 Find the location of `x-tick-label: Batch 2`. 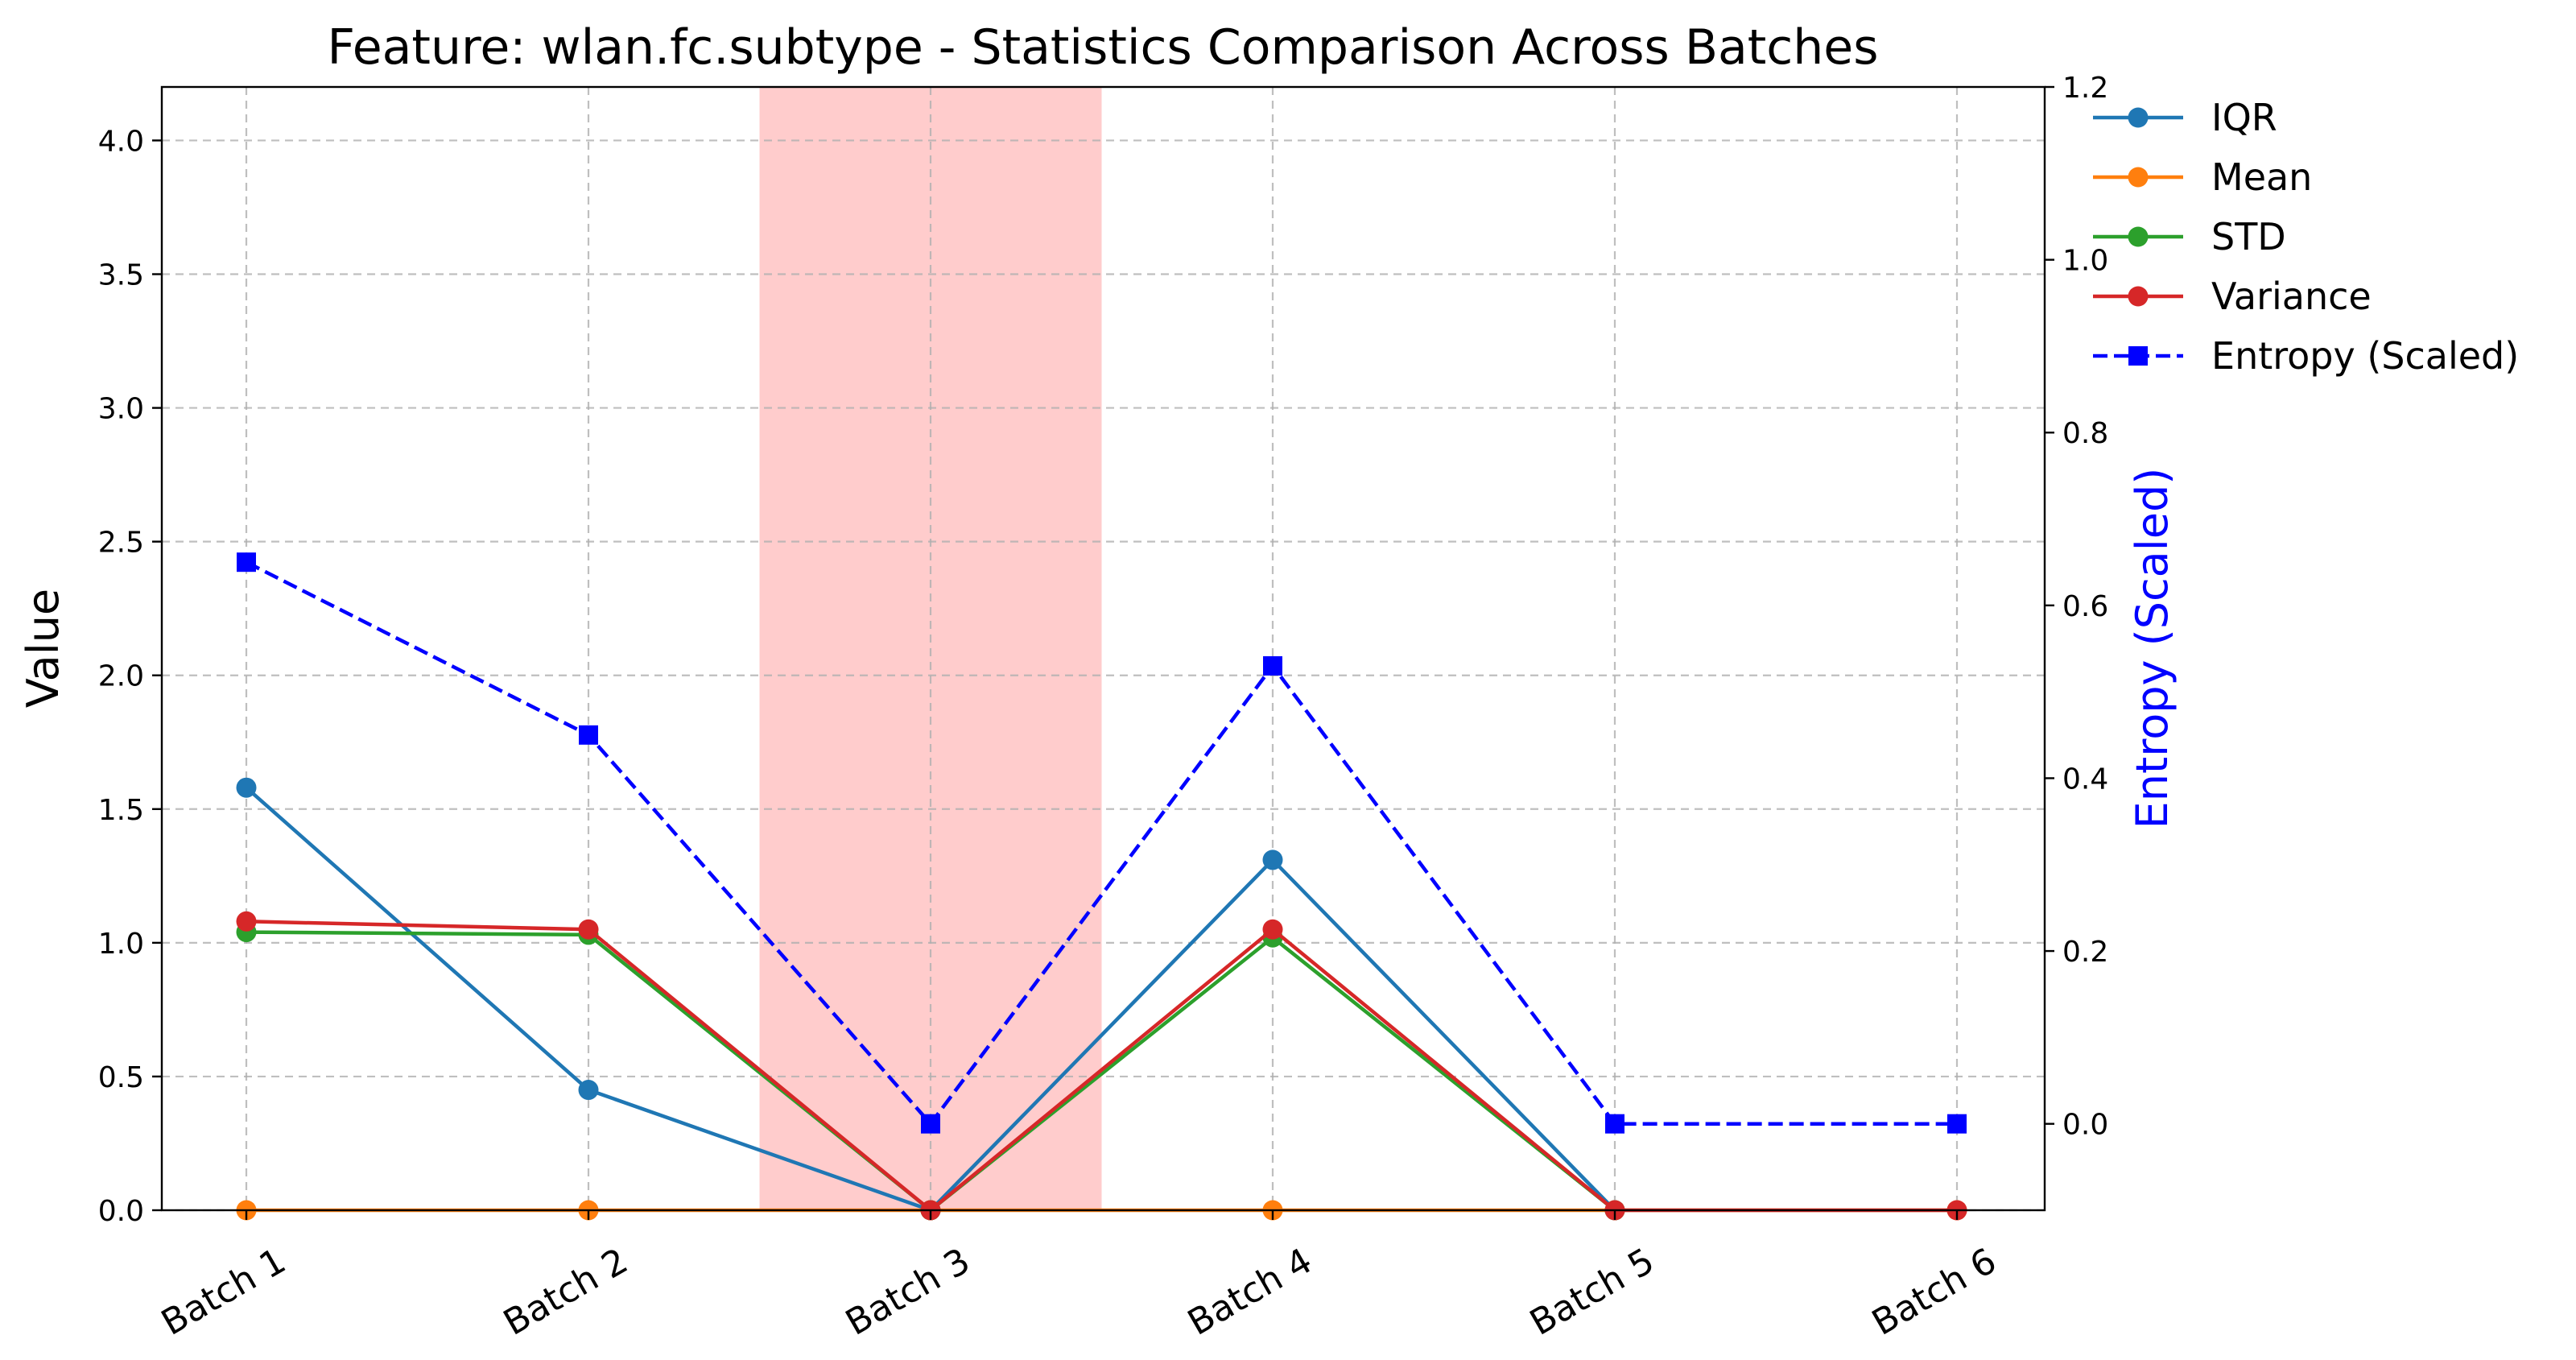

x-tick-label: Batch 2 is located at coordinates (565, 1291).